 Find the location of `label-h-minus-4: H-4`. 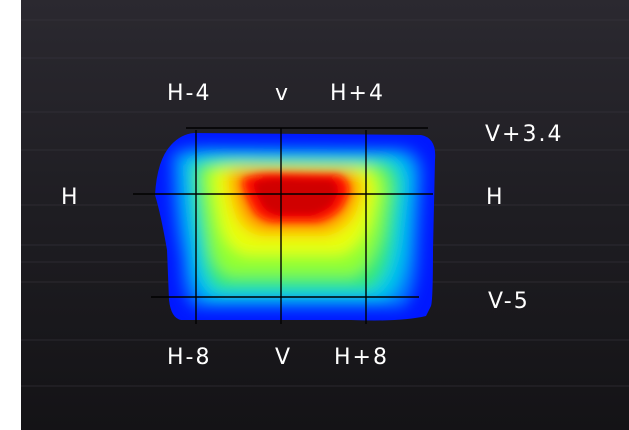

label-h-minus-4: H-4 is located at coordinates (189, 93).